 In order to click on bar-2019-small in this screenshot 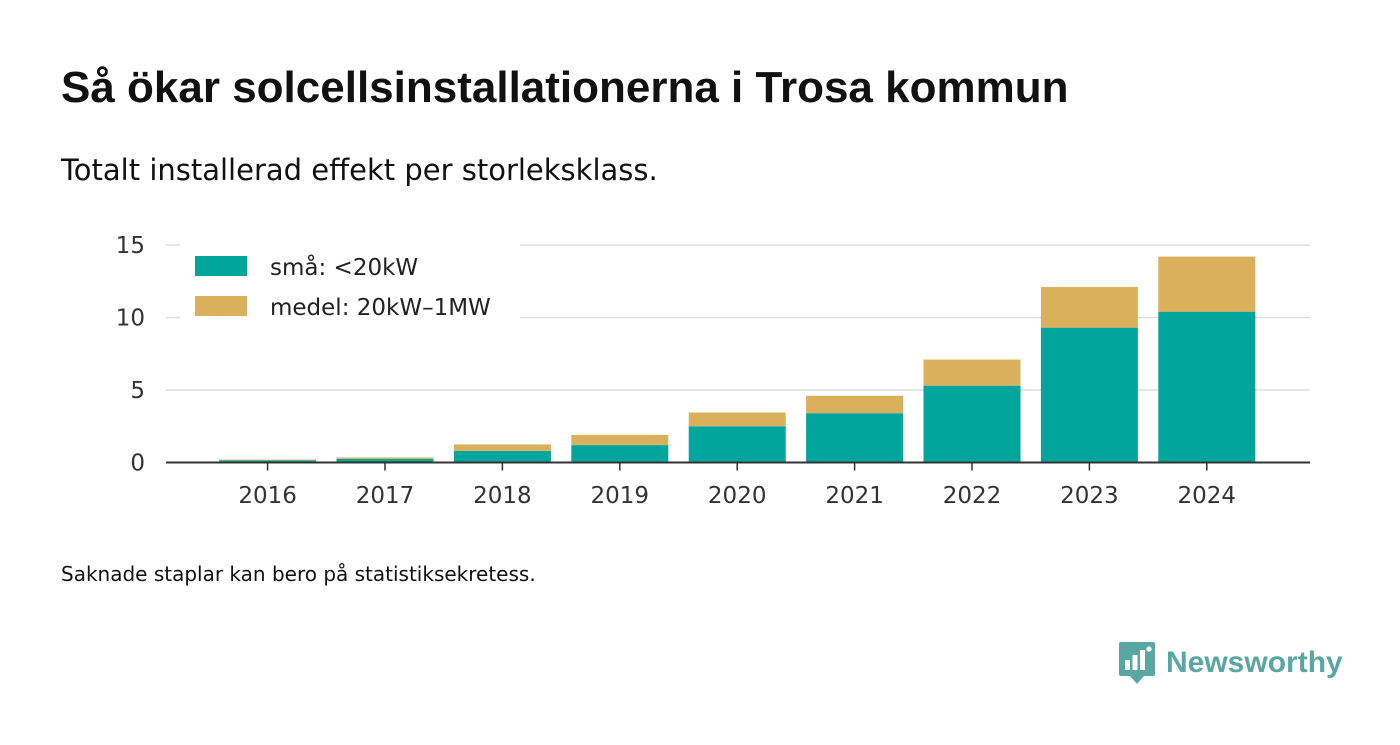, I will do `click(620, 454)`.